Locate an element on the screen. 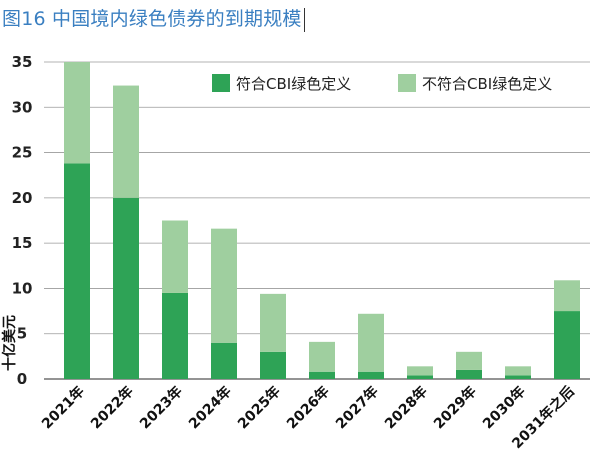 The width and height of the screenshot is (600, 466). x-tick-label: 2027年 is located at coordinates (356, 407).